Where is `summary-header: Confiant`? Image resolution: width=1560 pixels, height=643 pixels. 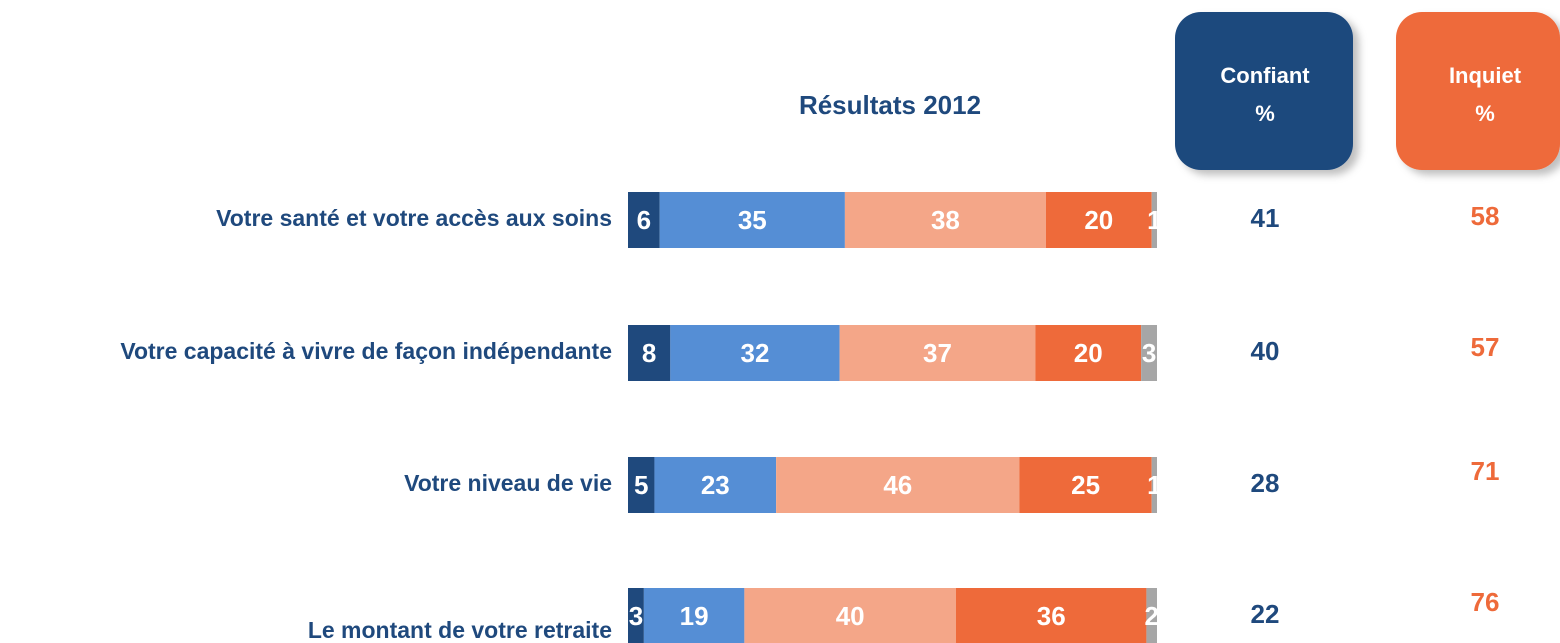
summary-header: Confiant is located at coordinates (1265, 75).